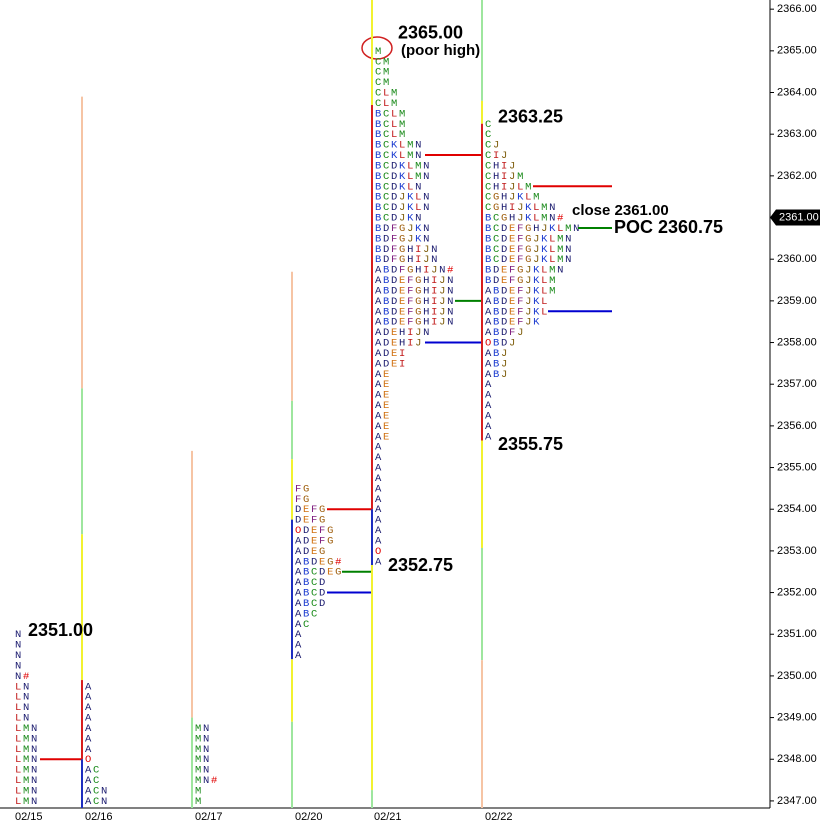  What do you see at coordinates (797, 467) in the screenshot?
I see `y-tick-label: 2355.00` at bounding box center [797, 467].